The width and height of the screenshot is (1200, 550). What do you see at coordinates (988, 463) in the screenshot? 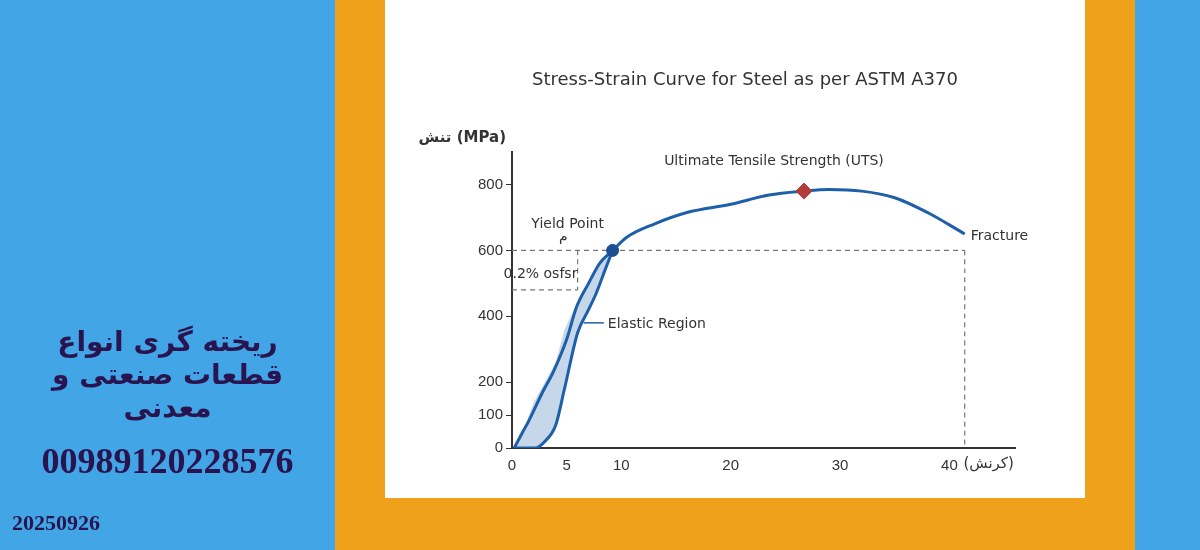
I see `x-axis-title: (کرنش)` at bounding box center [988, 463].